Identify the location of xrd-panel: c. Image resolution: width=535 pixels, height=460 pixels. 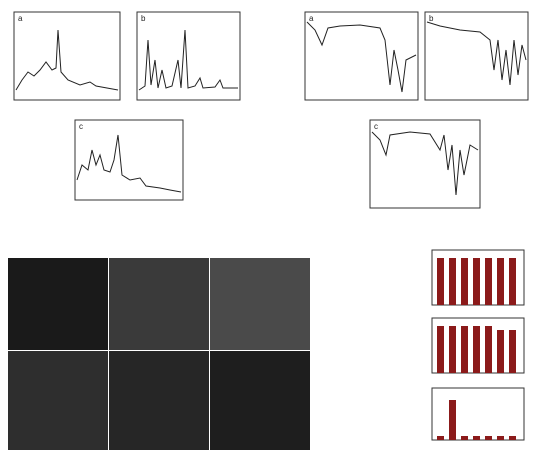
(129, 160).